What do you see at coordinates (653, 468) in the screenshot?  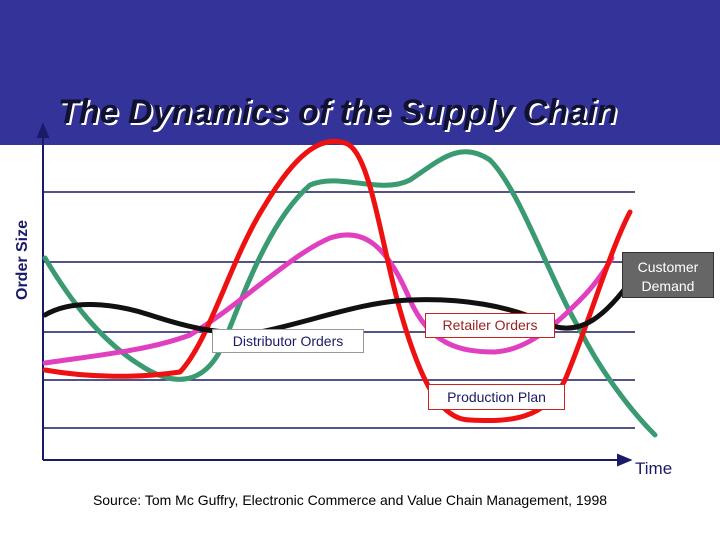 I see `x-axis-label: Time` at bounding box center [653, 468].